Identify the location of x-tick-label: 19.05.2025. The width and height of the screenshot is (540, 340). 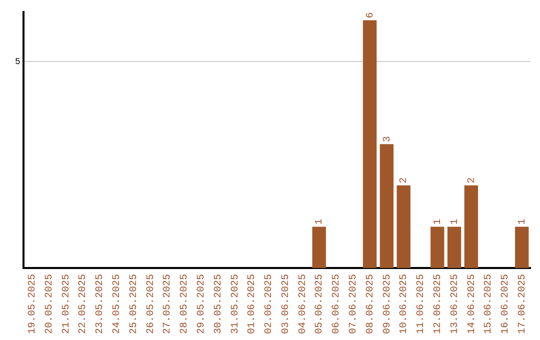
(32, 304).